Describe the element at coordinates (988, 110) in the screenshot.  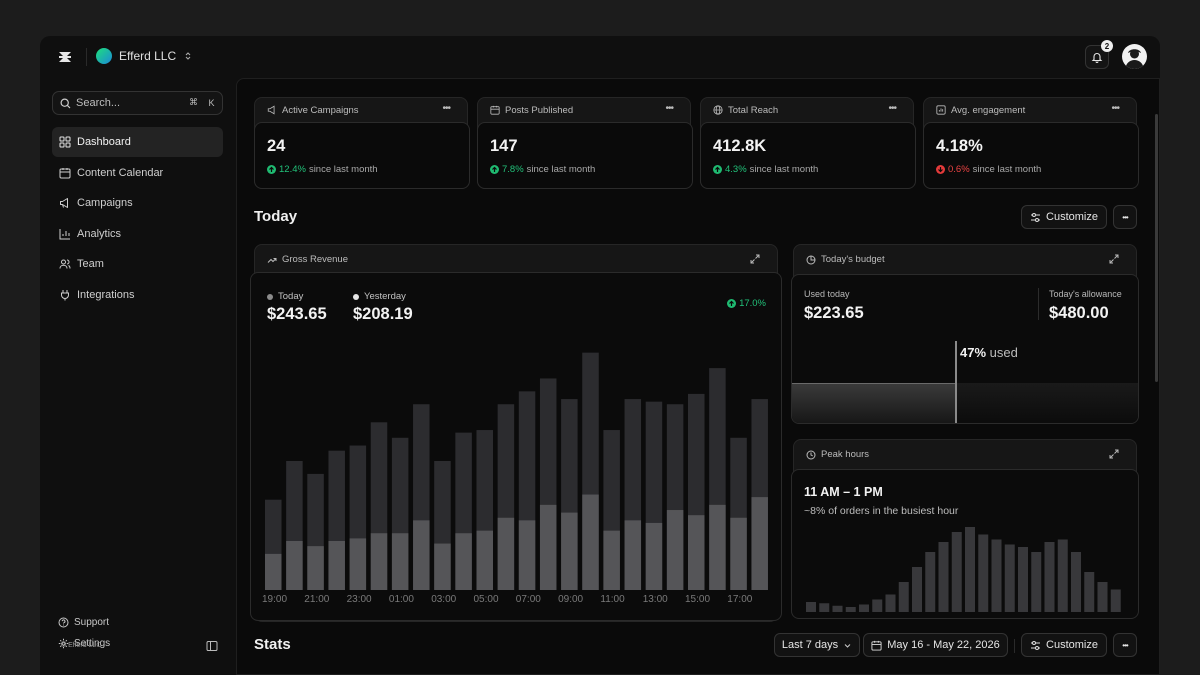
I see `kpi-title: Avg. engagement` at that location.